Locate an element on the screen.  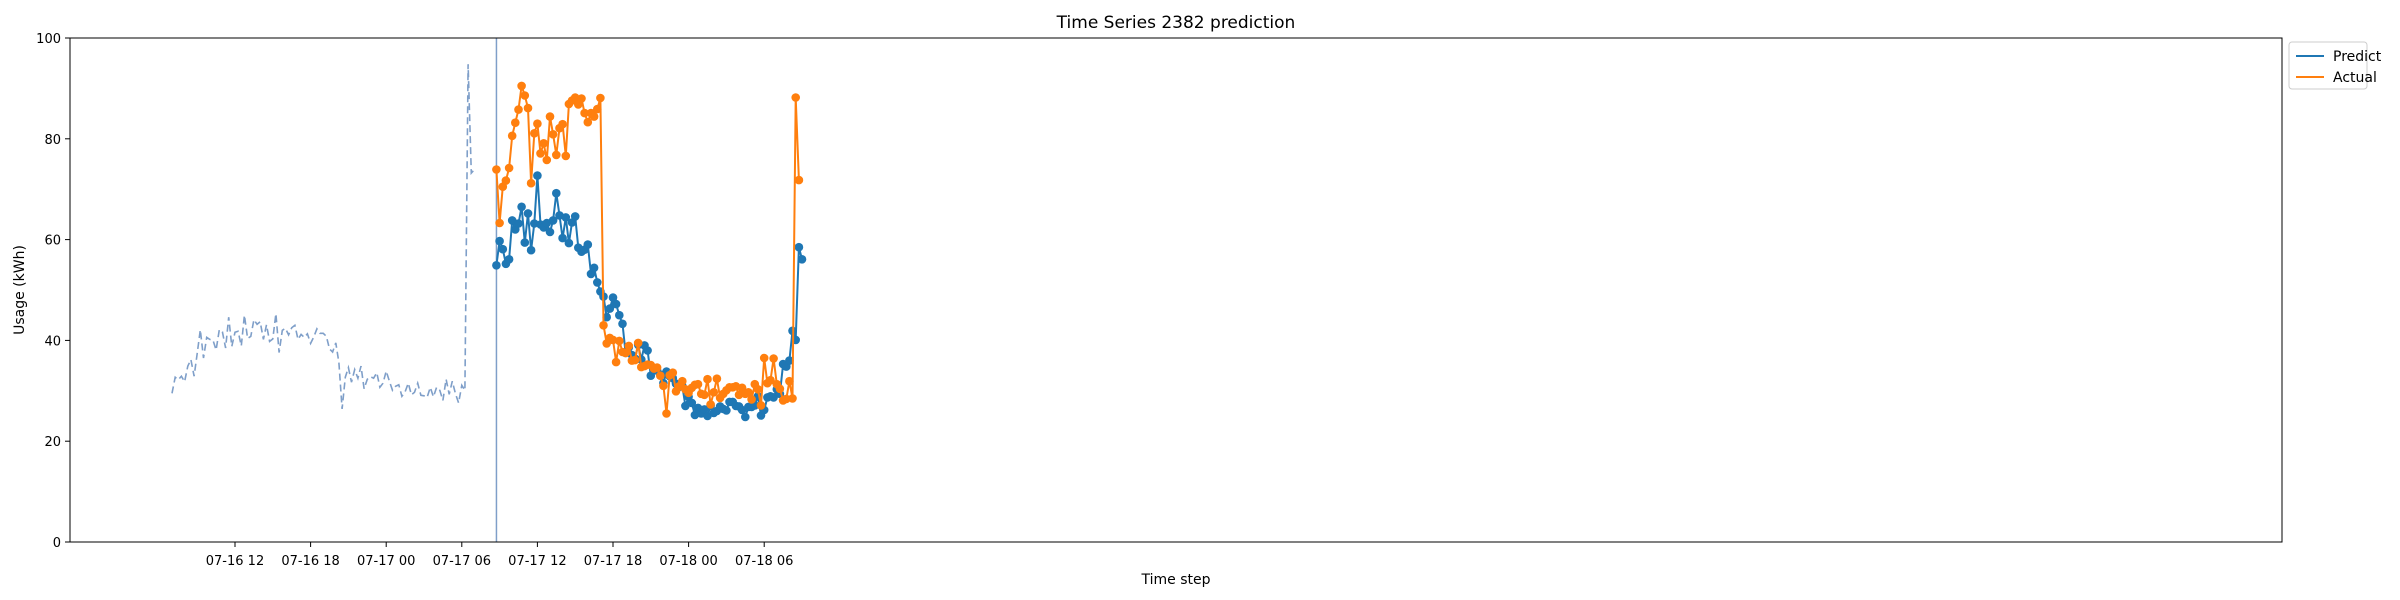
x-tick-label: 07-16 18 is located at coordinates (310, 561).